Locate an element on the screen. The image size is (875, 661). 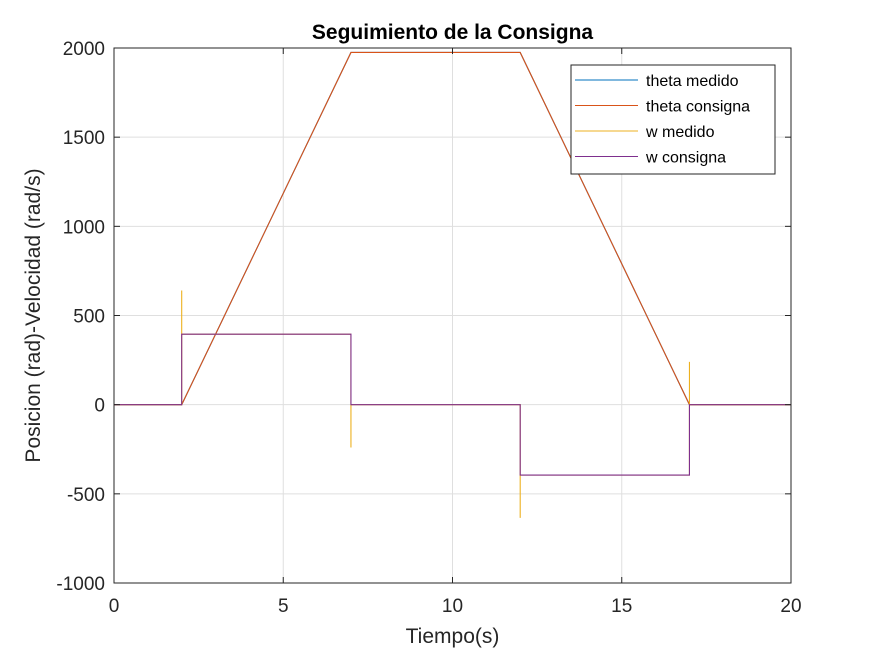
x-tick-label: 5 is located at coordinates (283, 606).